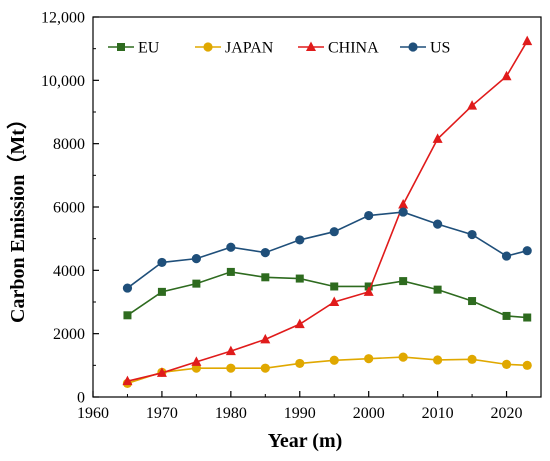 The image size is (550, 461). What do you see at coordinates (69, 334) in the screenshot?
I see `y-tick-label: 2000` at bounding box center [69, 334].